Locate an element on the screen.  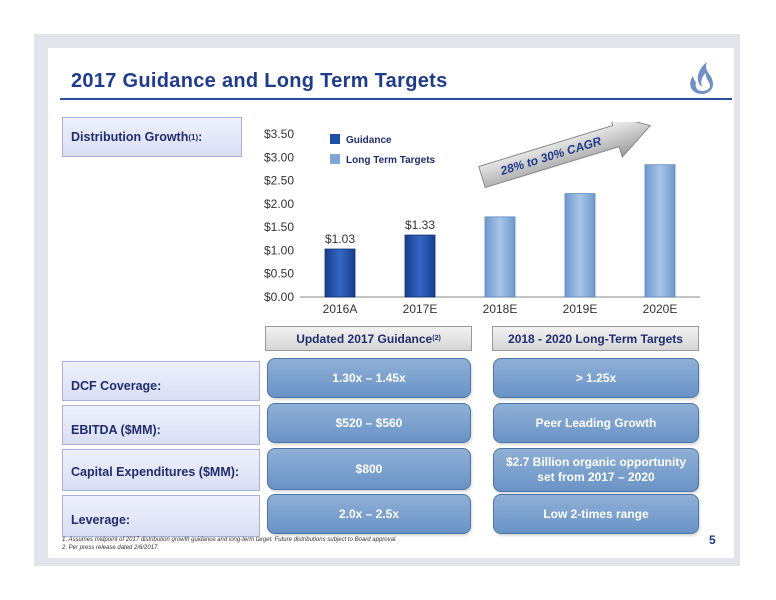
y-tick-label: $1.50 is located at coordinates (279, 227).